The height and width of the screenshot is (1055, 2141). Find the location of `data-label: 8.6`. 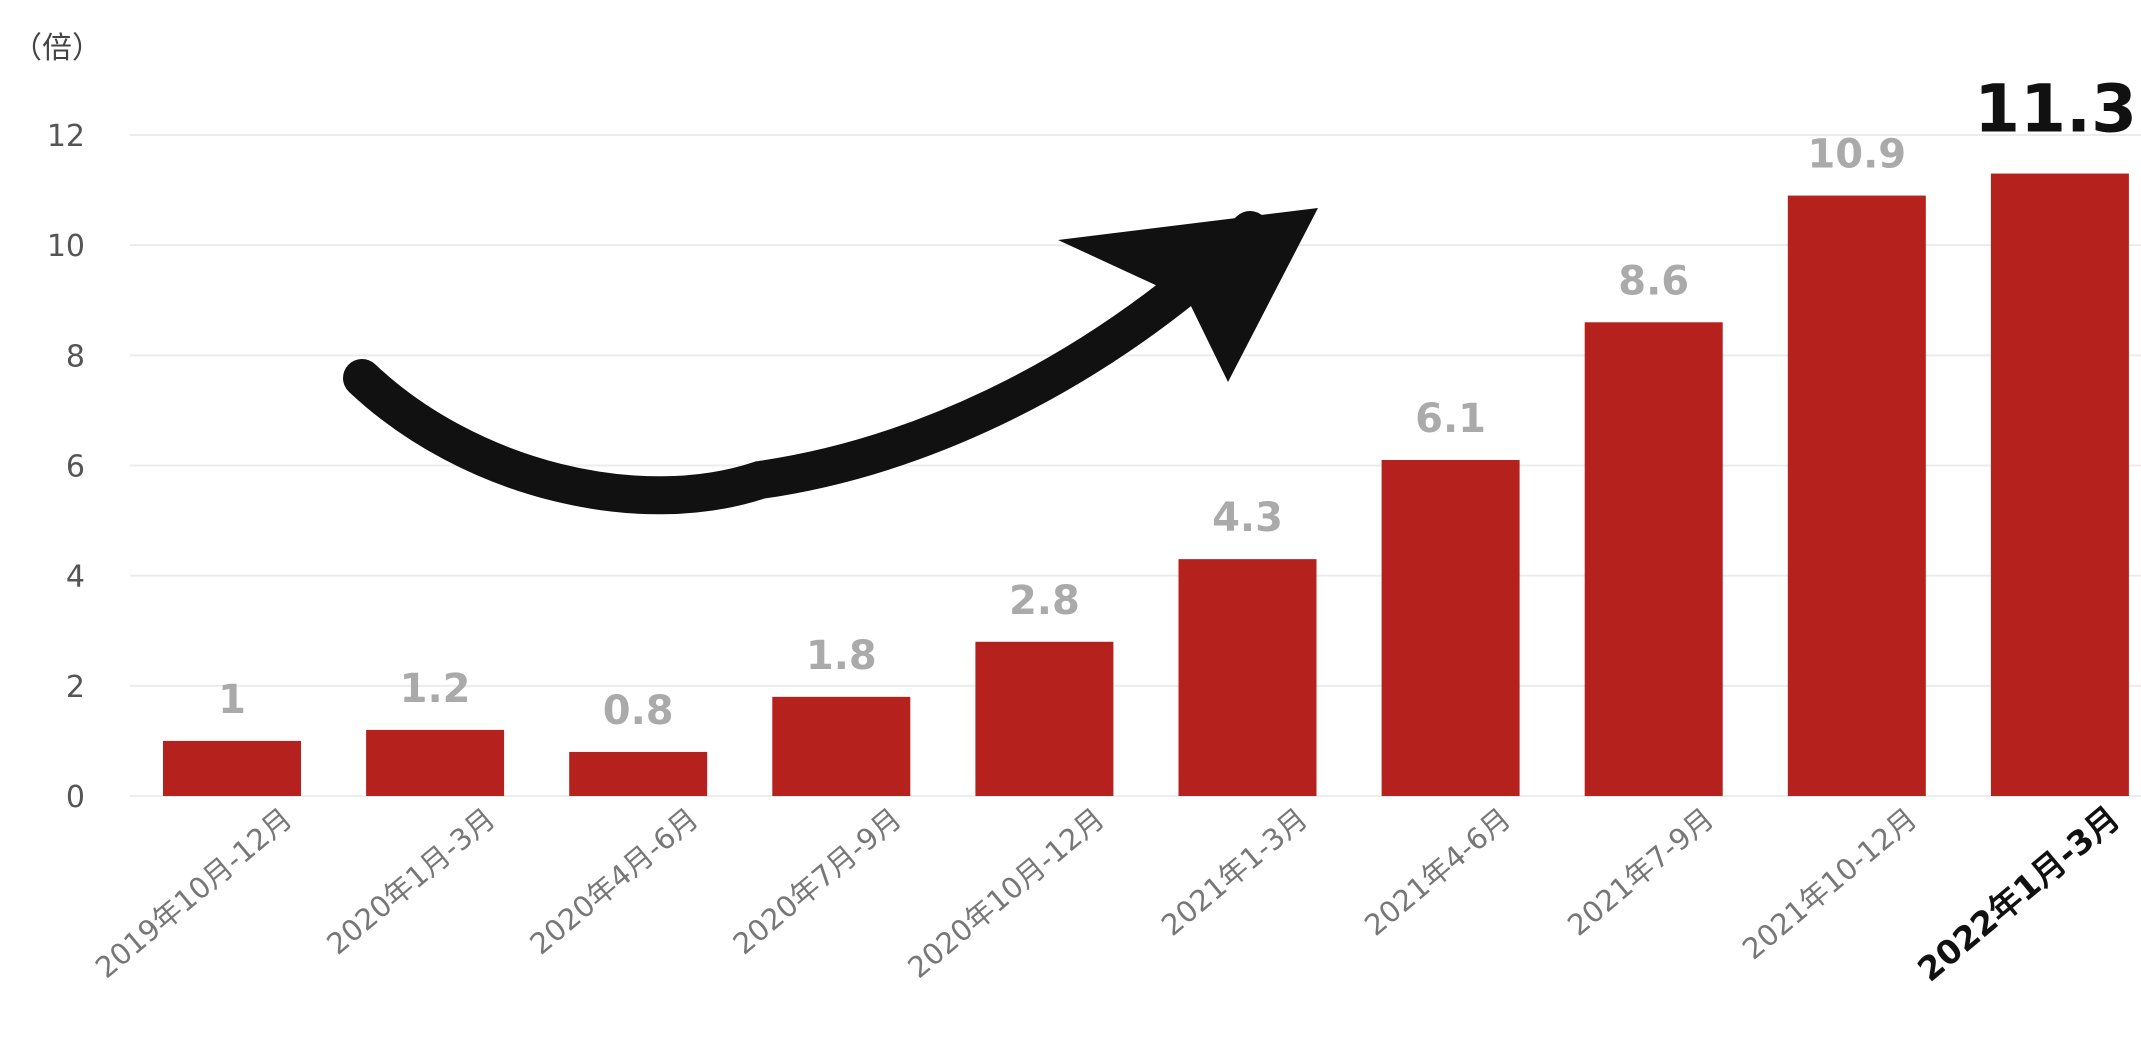

data-label: 8.6 is located at coordinates (1653, 281).